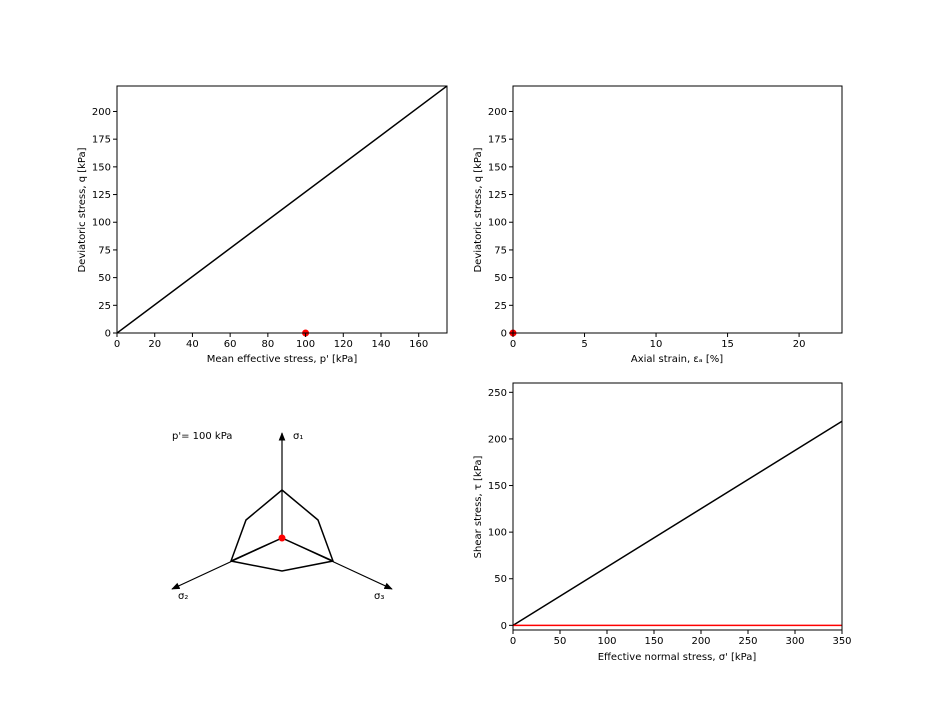  Describe the element at coordinates (230, 344) in the screenshot. I see `x-tick-label: 60` at that location.